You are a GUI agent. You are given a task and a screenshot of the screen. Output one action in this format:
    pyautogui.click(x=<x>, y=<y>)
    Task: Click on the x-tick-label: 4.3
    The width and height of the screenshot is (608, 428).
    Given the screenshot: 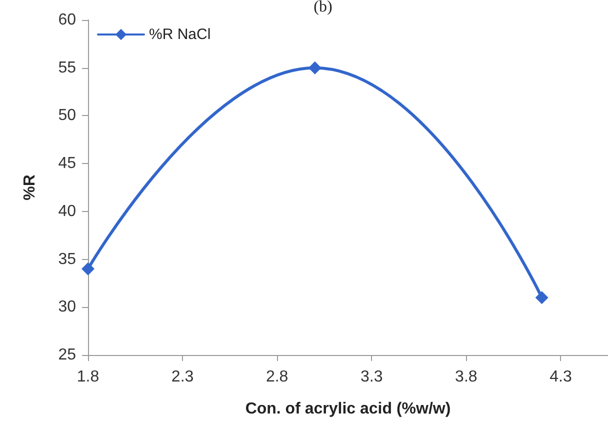 What is the action you would take?
    pyautogui.click(x=561, y=377)
    